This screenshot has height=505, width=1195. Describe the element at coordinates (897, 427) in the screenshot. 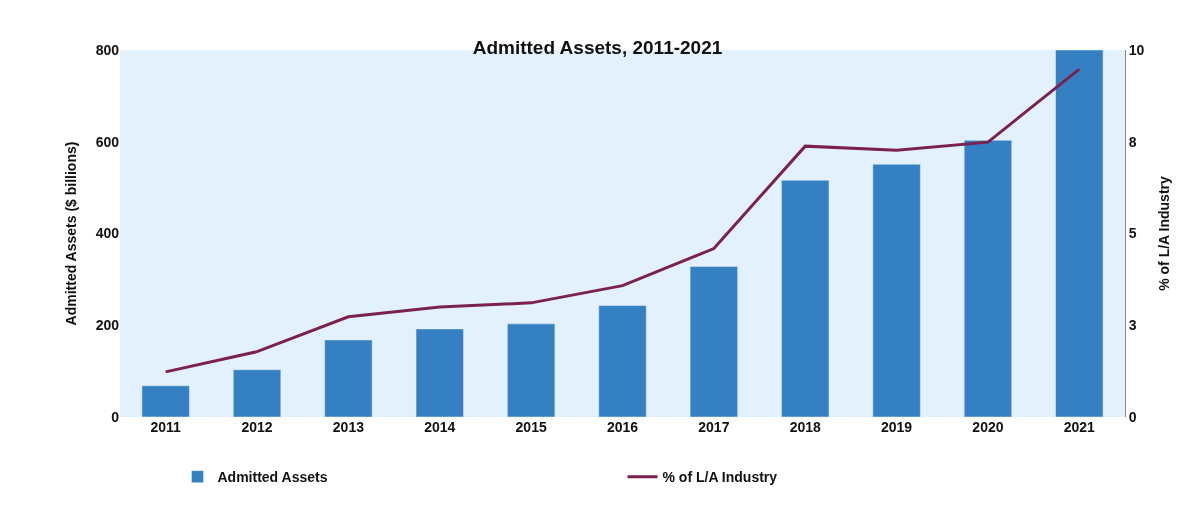

I see `x-tick-label: 2019` at that location.